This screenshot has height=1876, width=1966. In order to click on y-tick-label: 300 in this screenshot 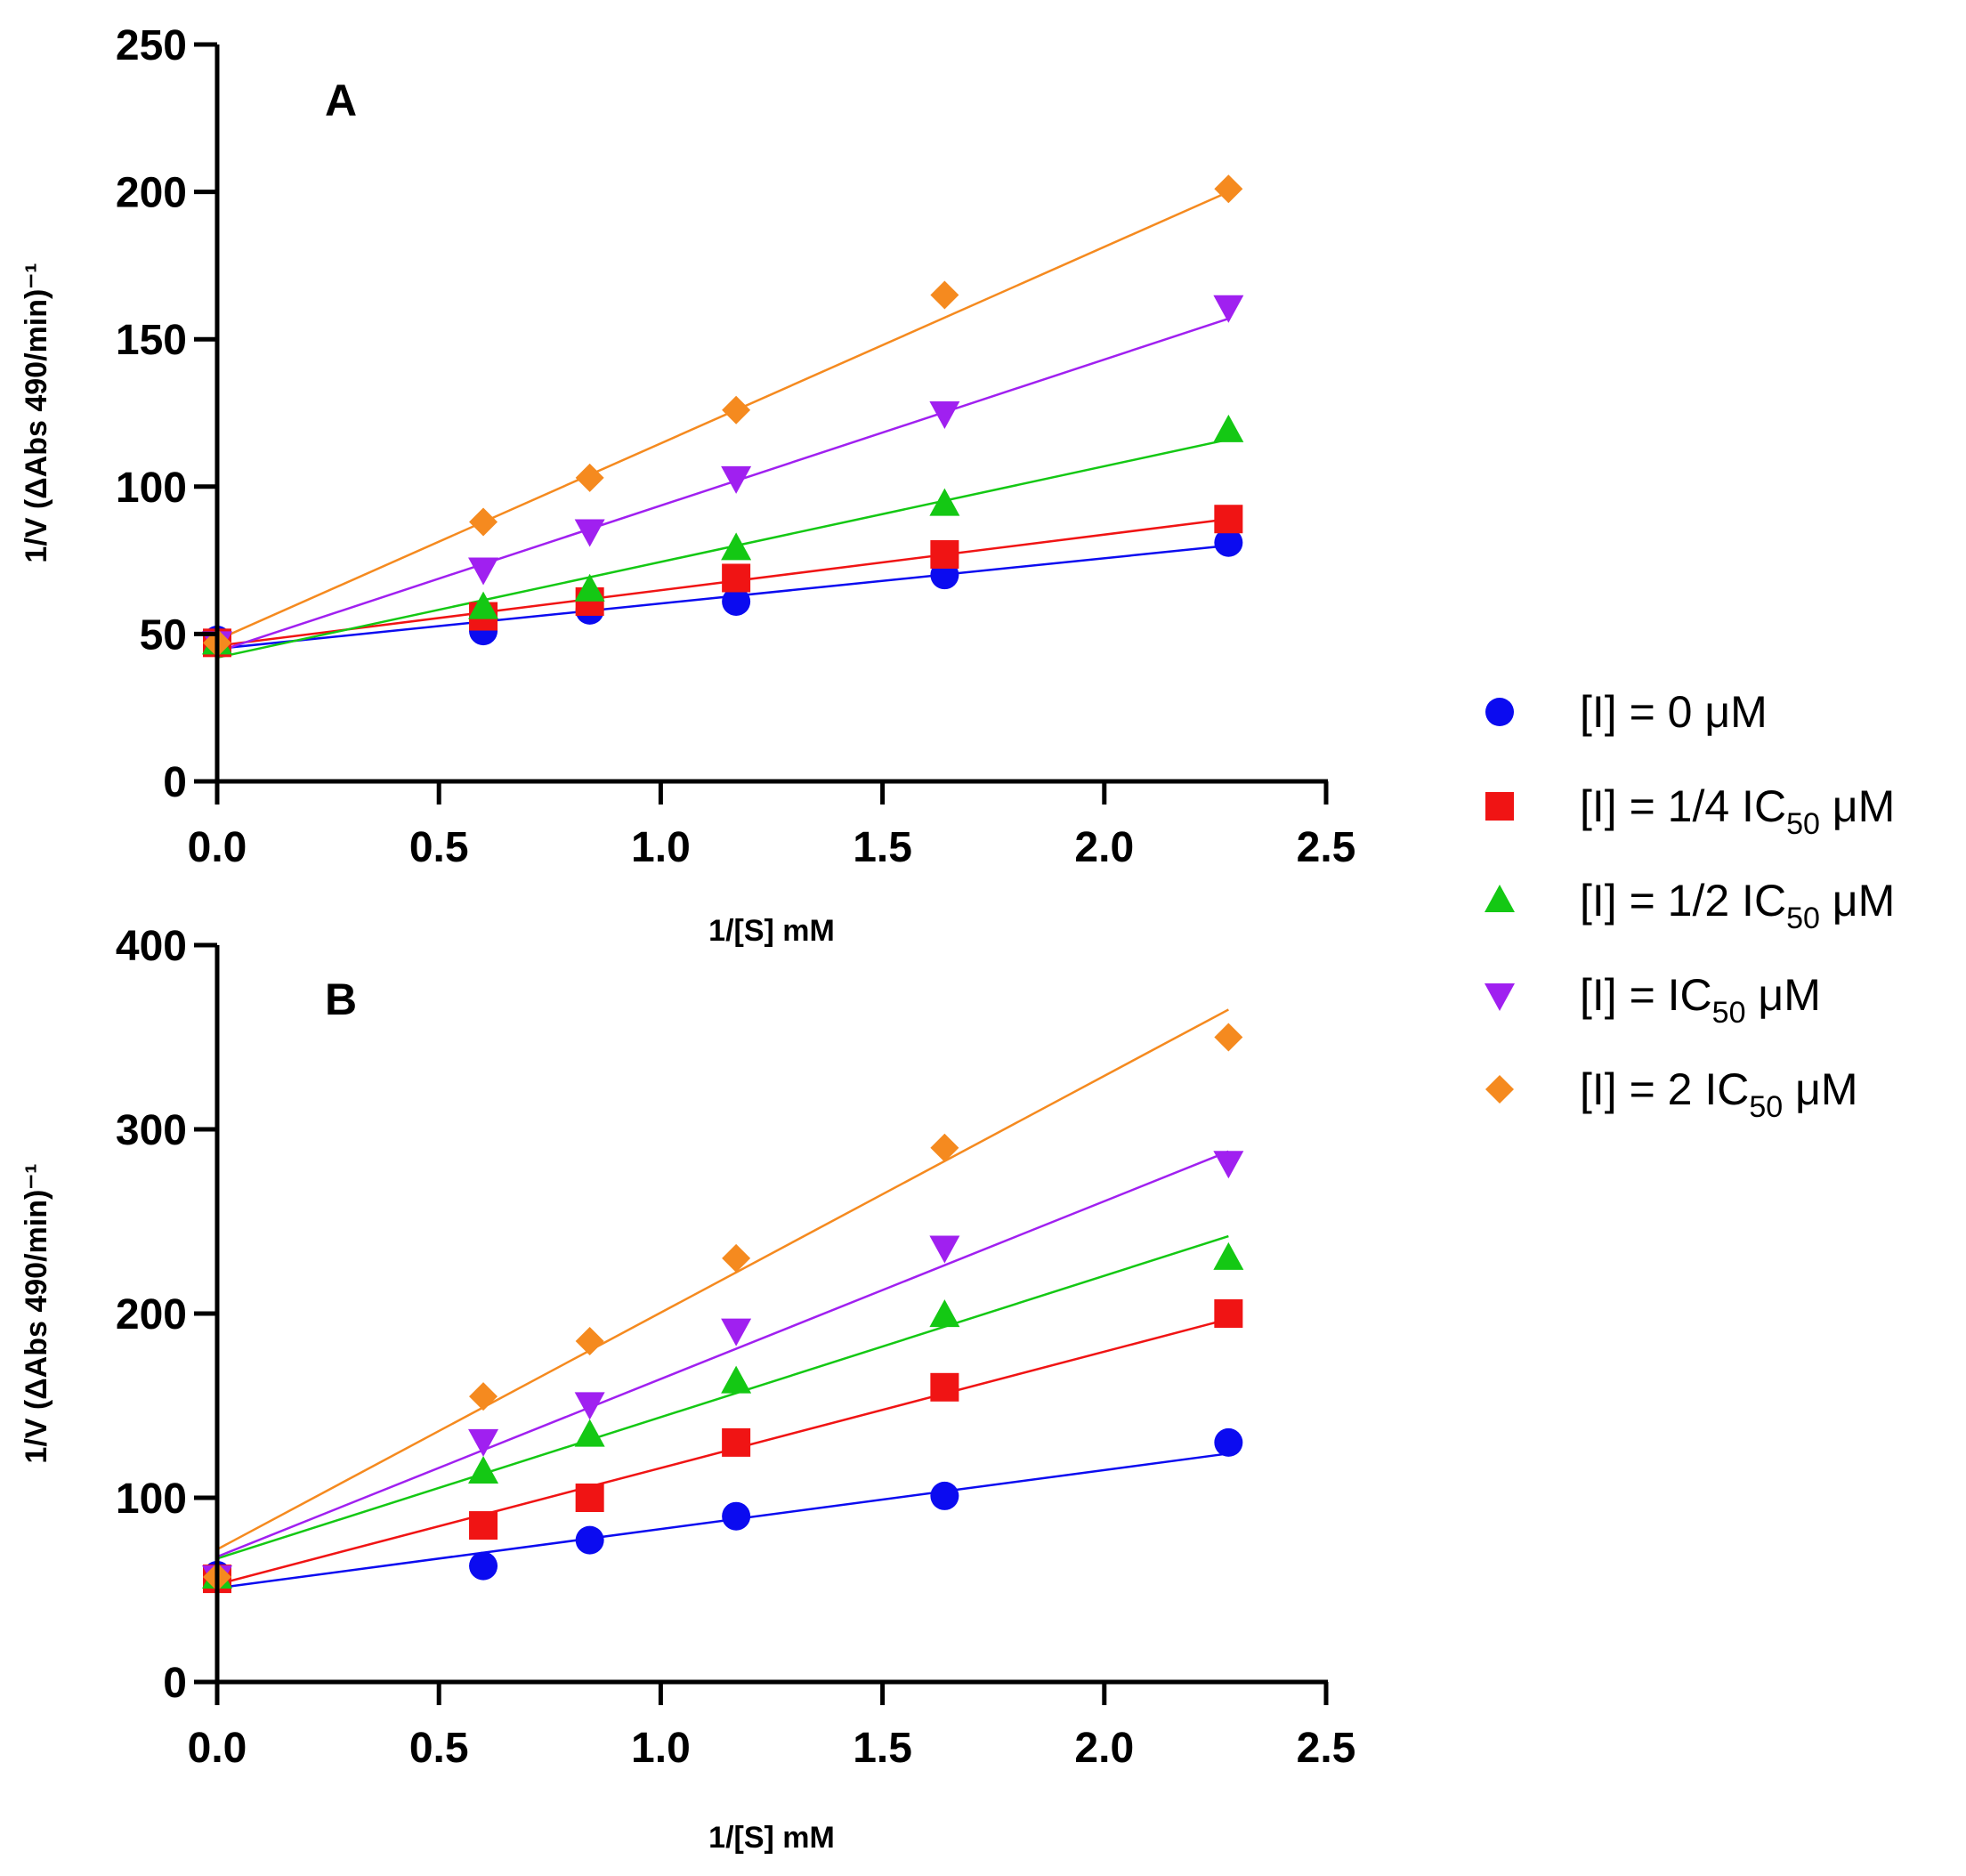, I will do `click(151, 1130)`.